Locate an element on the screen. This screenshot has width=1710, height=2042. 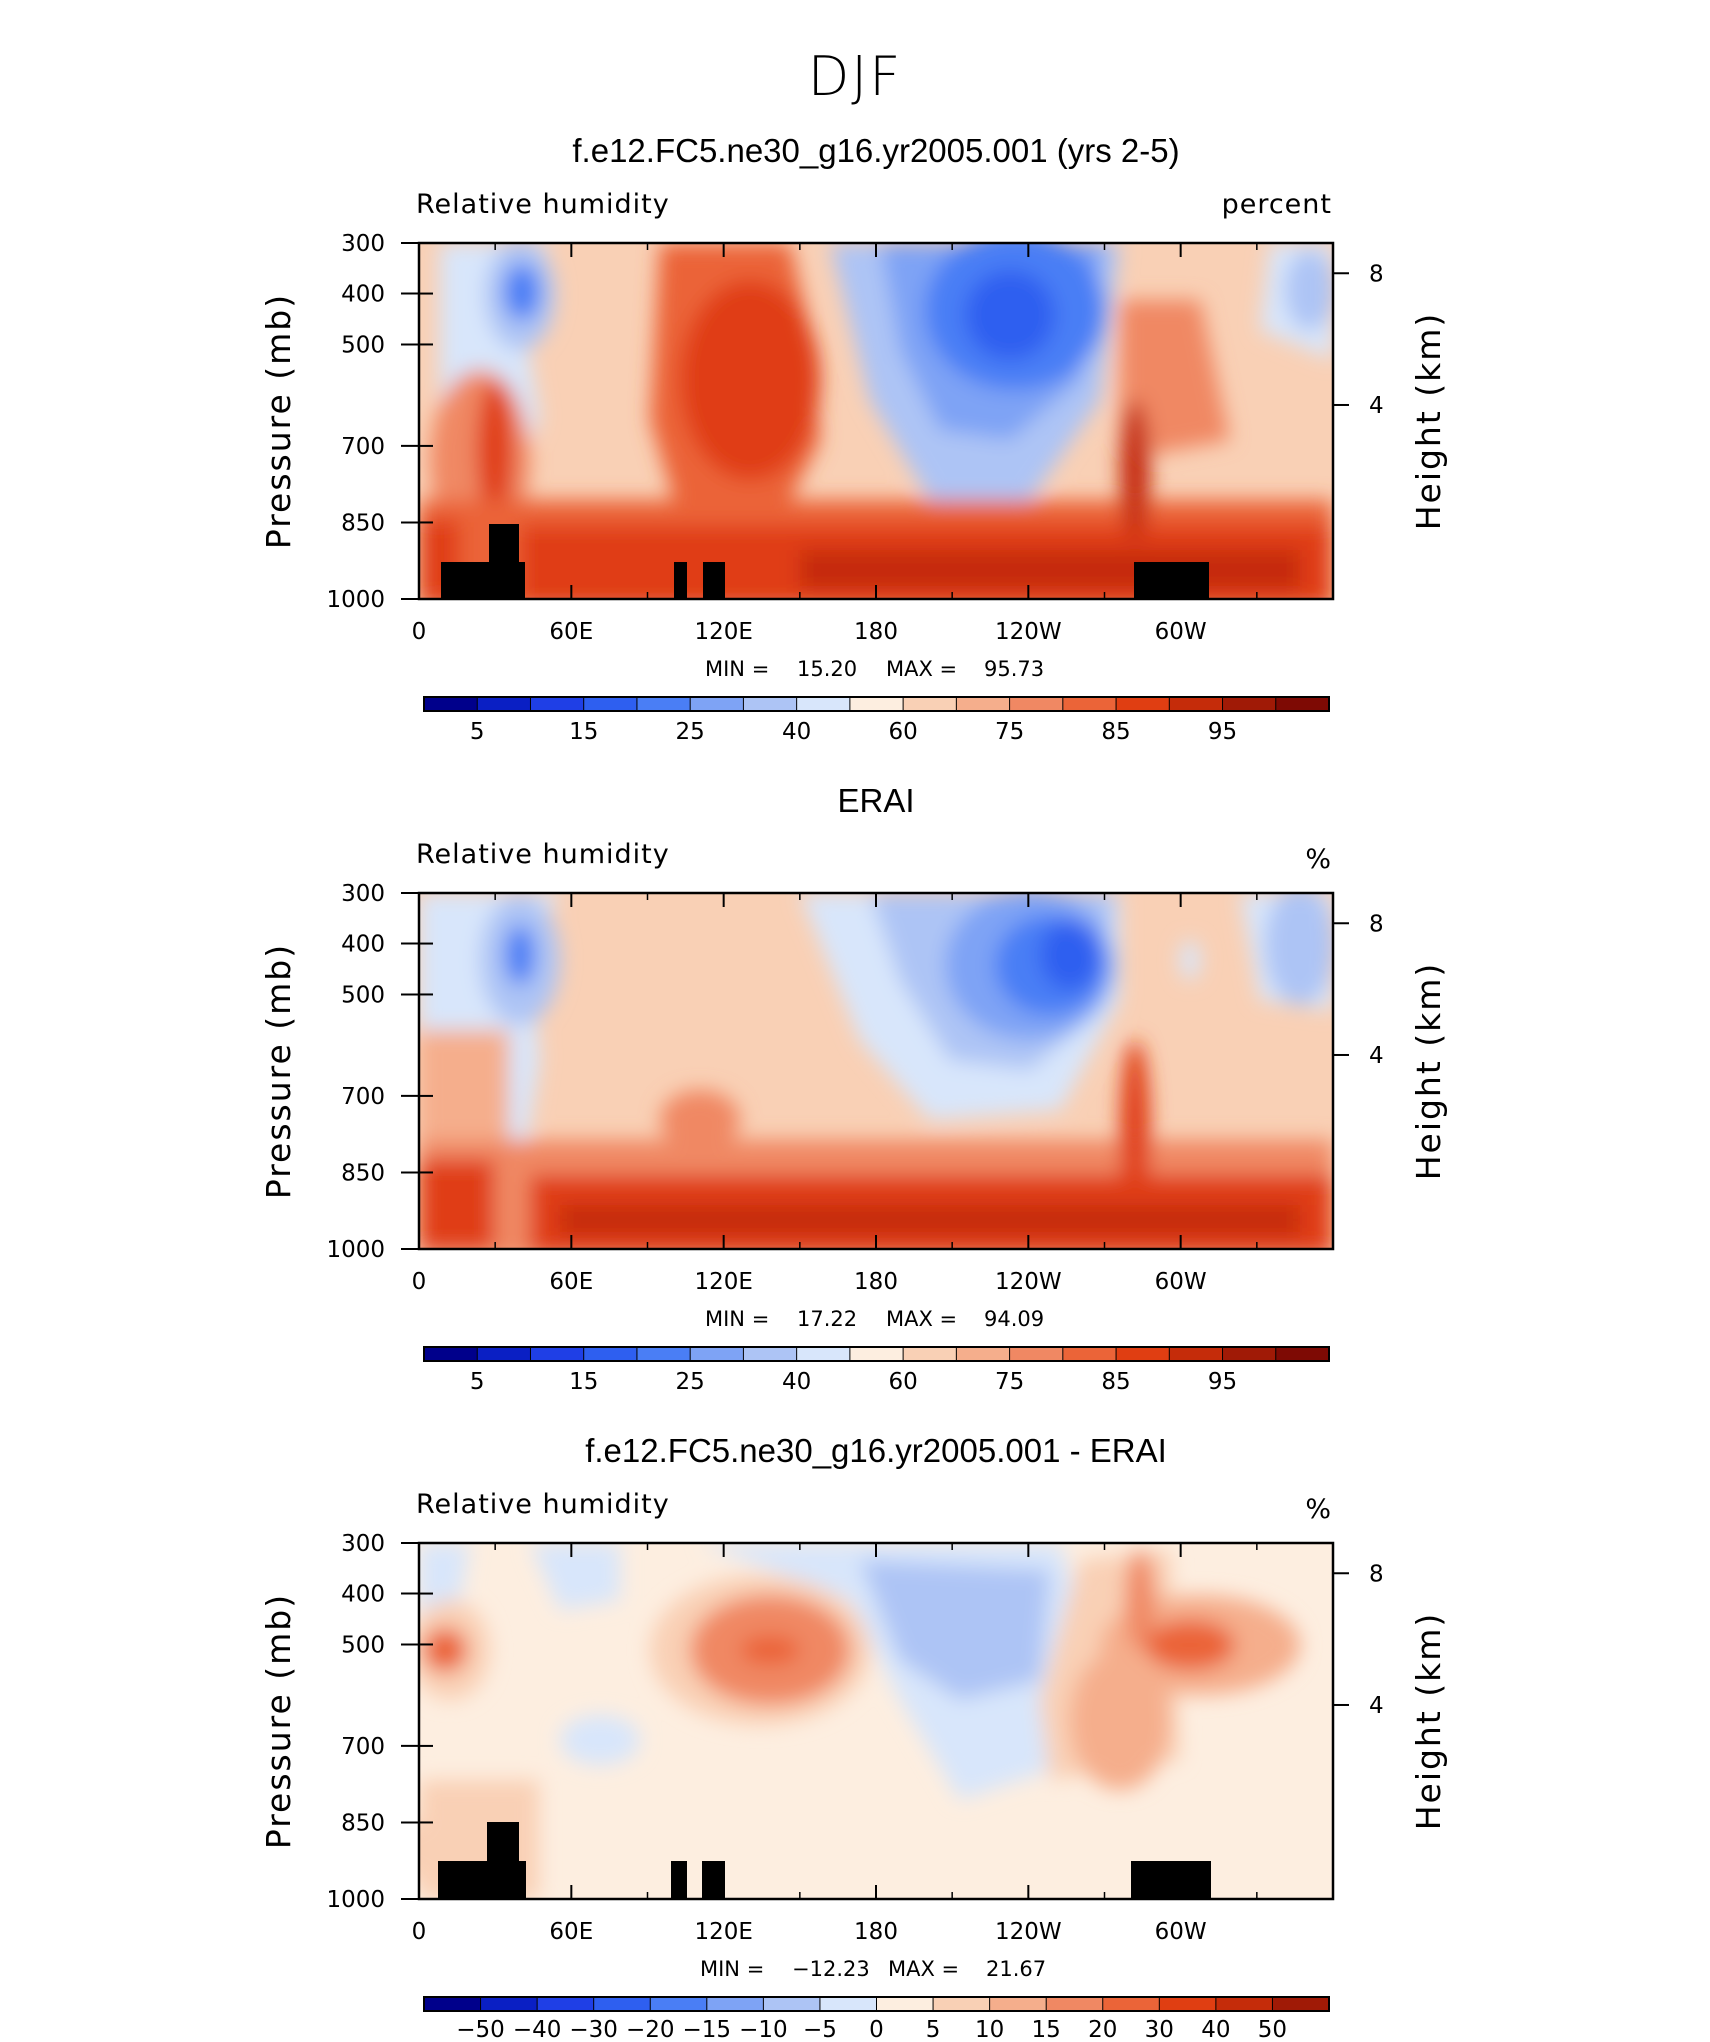
right-label: % is located at coordinates (1318, 1509).